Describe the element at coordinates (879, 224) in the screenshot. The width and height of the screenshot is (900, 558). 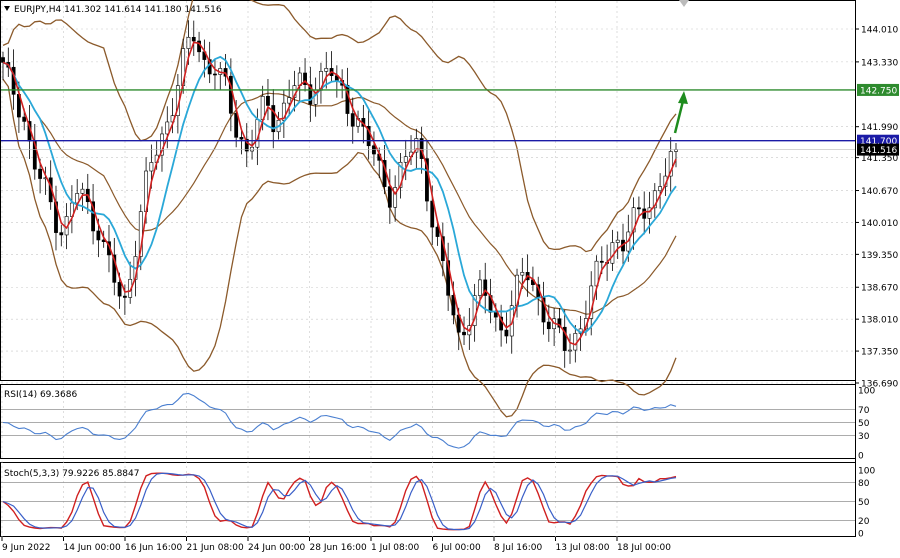
I see `price-tick-label: 140.010` at that location.